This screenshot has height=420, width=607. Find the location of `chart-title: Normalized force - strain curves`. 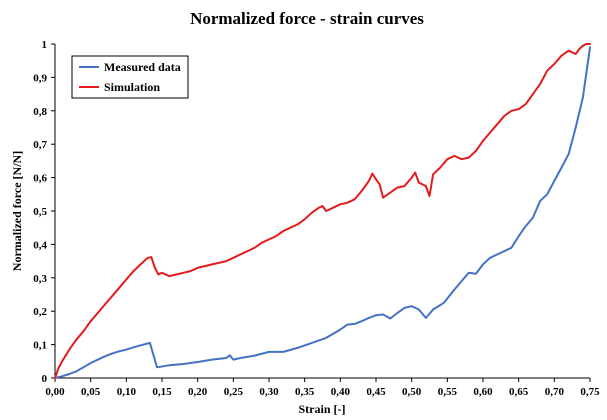

chart-title: Normalized force - strain curves is located at coordinates (307, 18).